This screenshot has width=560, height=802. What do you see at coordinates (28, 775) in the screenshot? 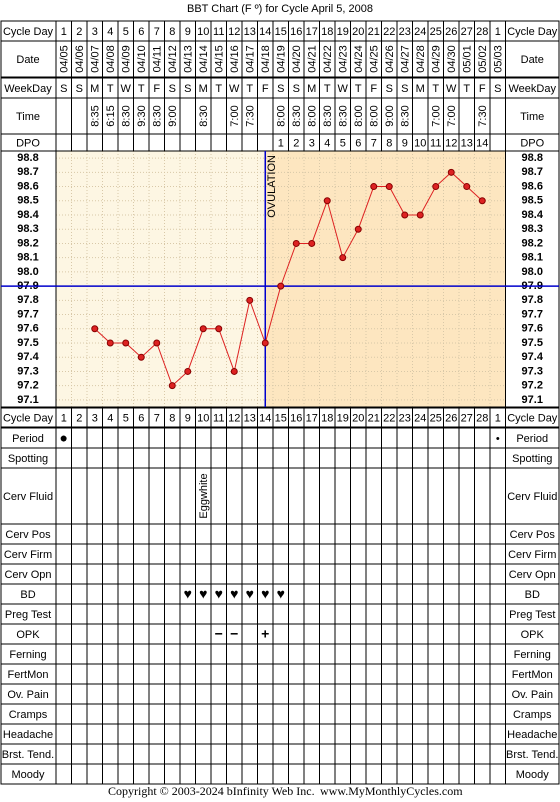
I see `row-label: Moody` at bounding box center [28, 775].